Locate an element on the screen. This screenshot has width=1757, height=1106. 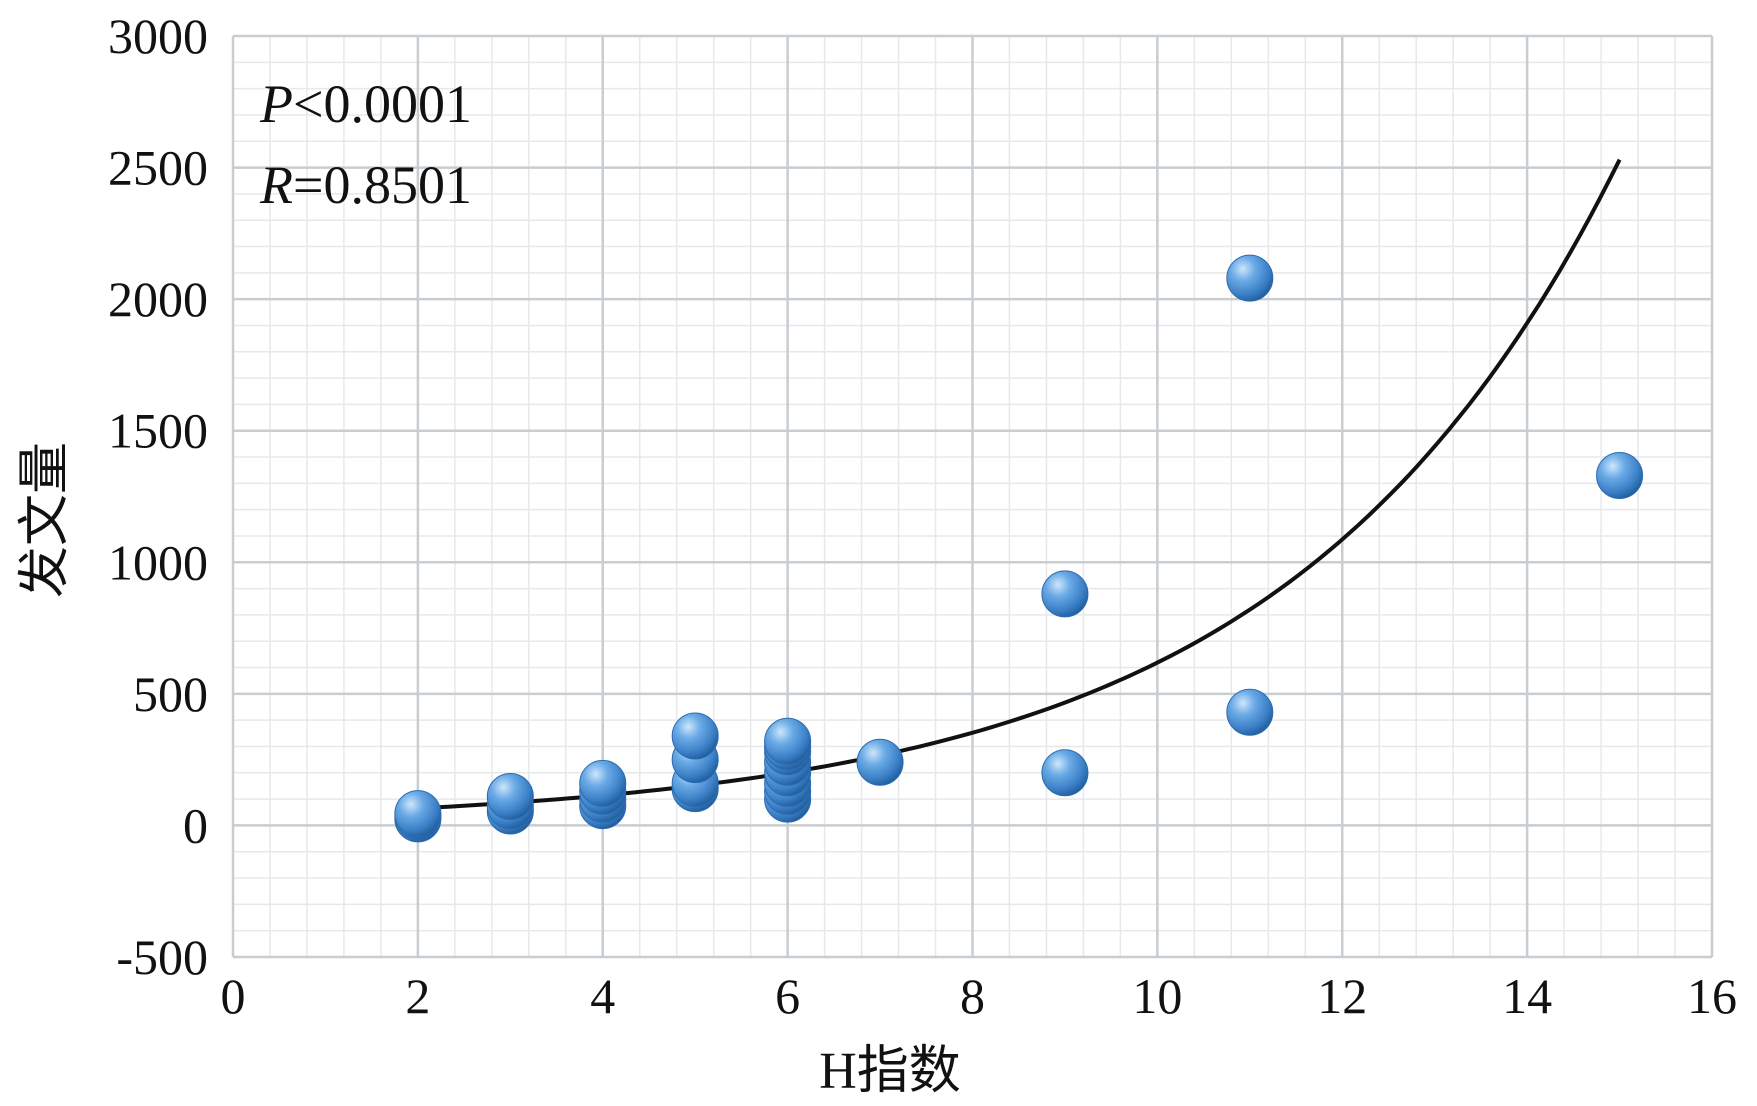
x-tick-label: 8 is located at coordinates (972, 996).